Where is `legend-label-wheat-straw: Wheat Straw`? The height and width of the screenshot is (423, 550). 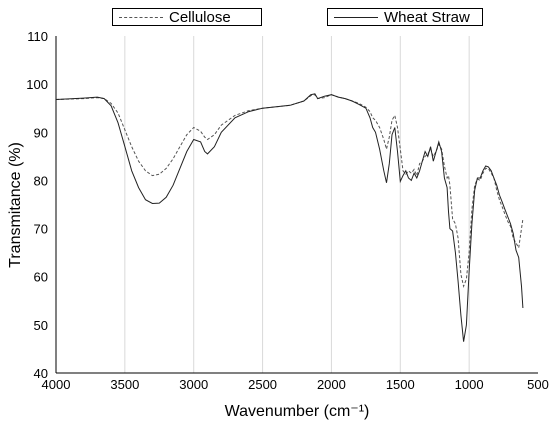
legend-label-wheat-straw: Wheat Straw is located at coordinates (427, 17).